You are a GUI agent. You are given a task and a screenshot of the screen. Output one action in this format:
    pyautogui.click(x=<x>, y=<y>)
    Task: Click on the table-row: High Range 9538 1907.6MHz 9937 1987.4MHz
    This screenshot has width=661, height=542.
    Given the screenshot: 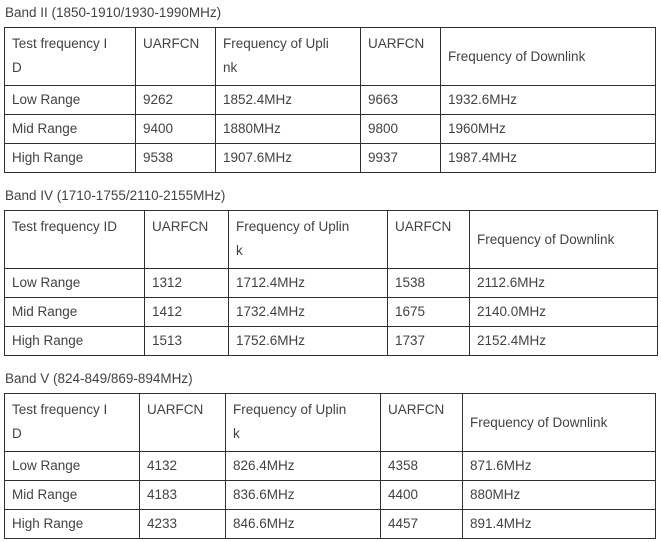 What is the action you would take?
    pyautogui.click(x=330, y=158)
    